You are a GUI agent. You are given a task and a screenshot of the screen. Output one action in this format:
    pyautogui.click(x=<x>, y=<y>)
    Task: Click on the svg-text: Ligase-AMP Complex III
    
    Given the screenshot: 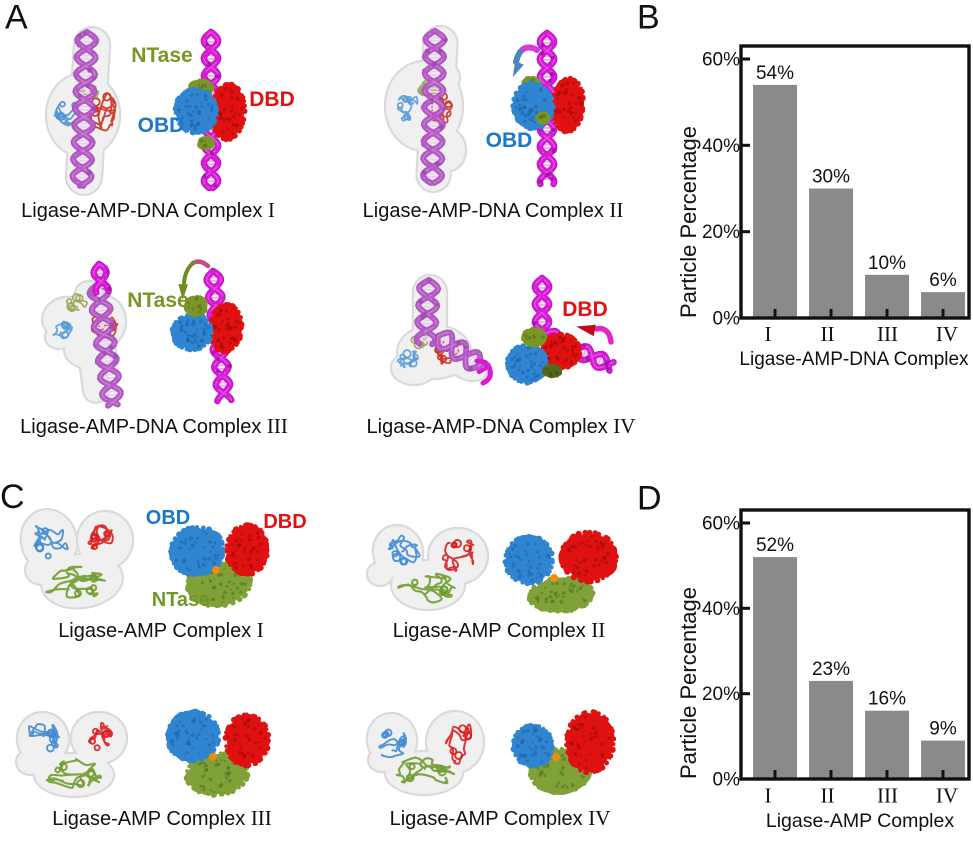 What is the action you would take?
    pyautogui.click(x=162, y=818)
    